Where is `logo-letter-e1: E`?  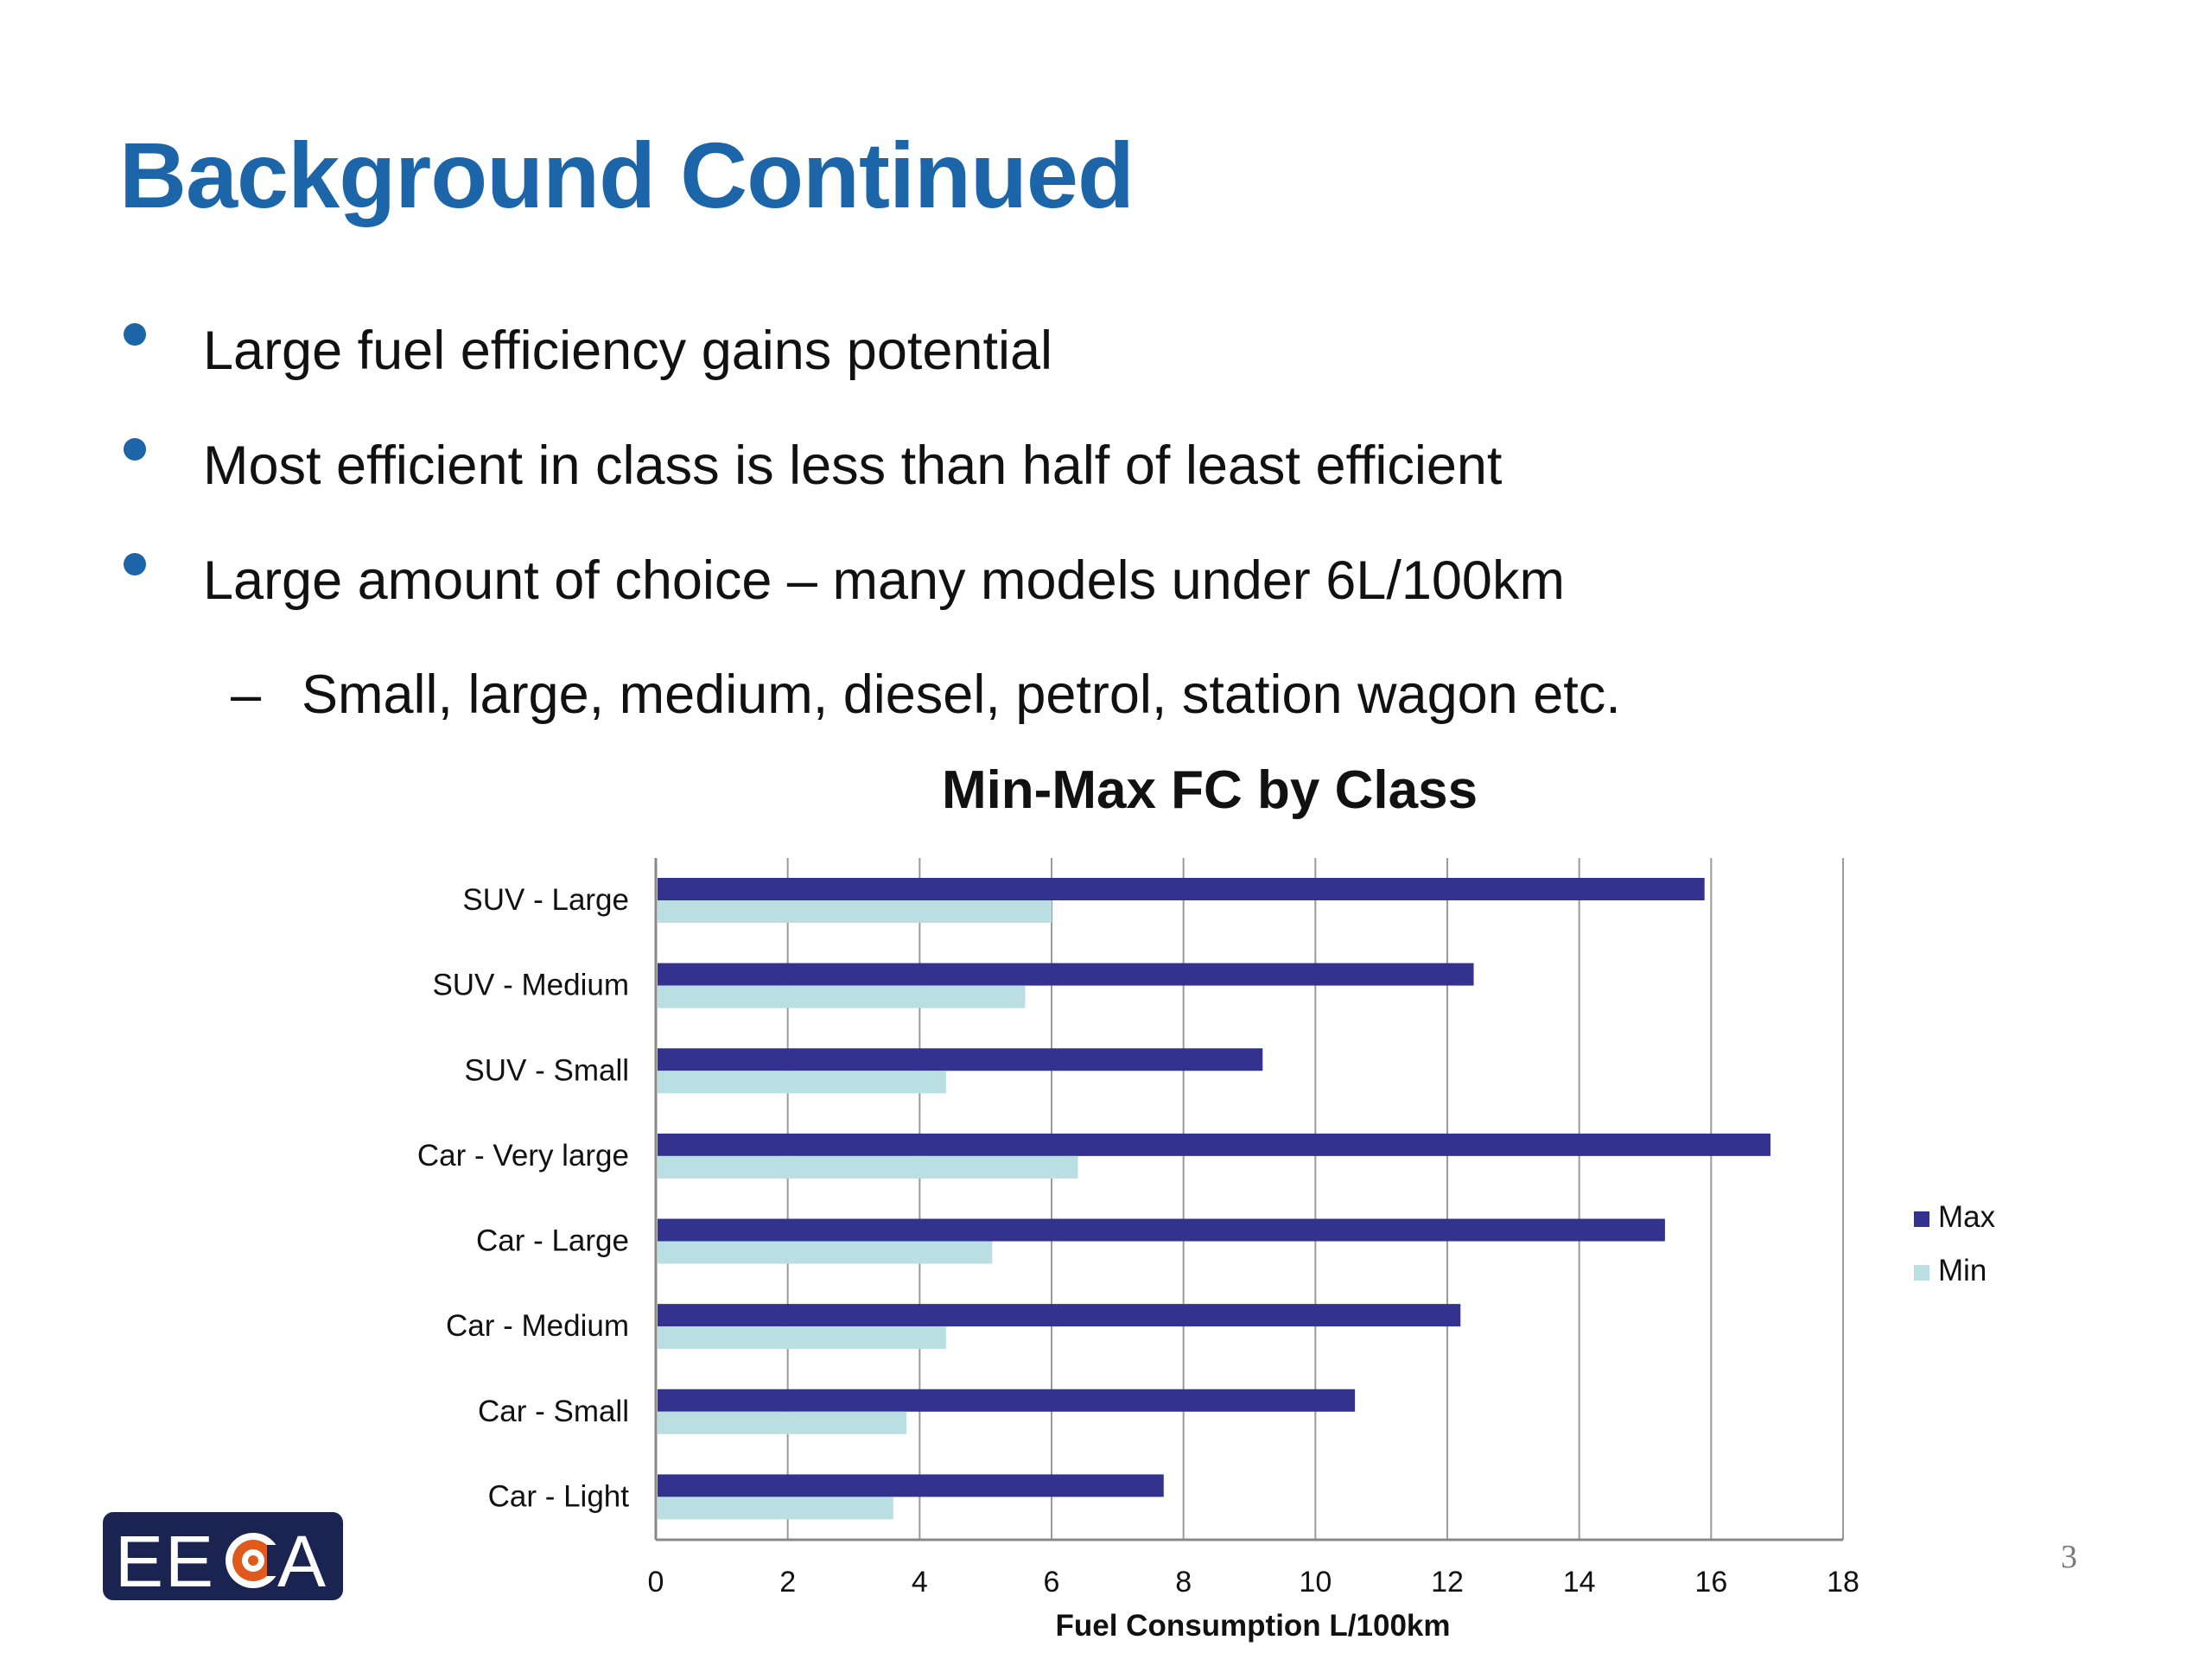
logo-letter-e1: E is located at coordinates (139, 1560).